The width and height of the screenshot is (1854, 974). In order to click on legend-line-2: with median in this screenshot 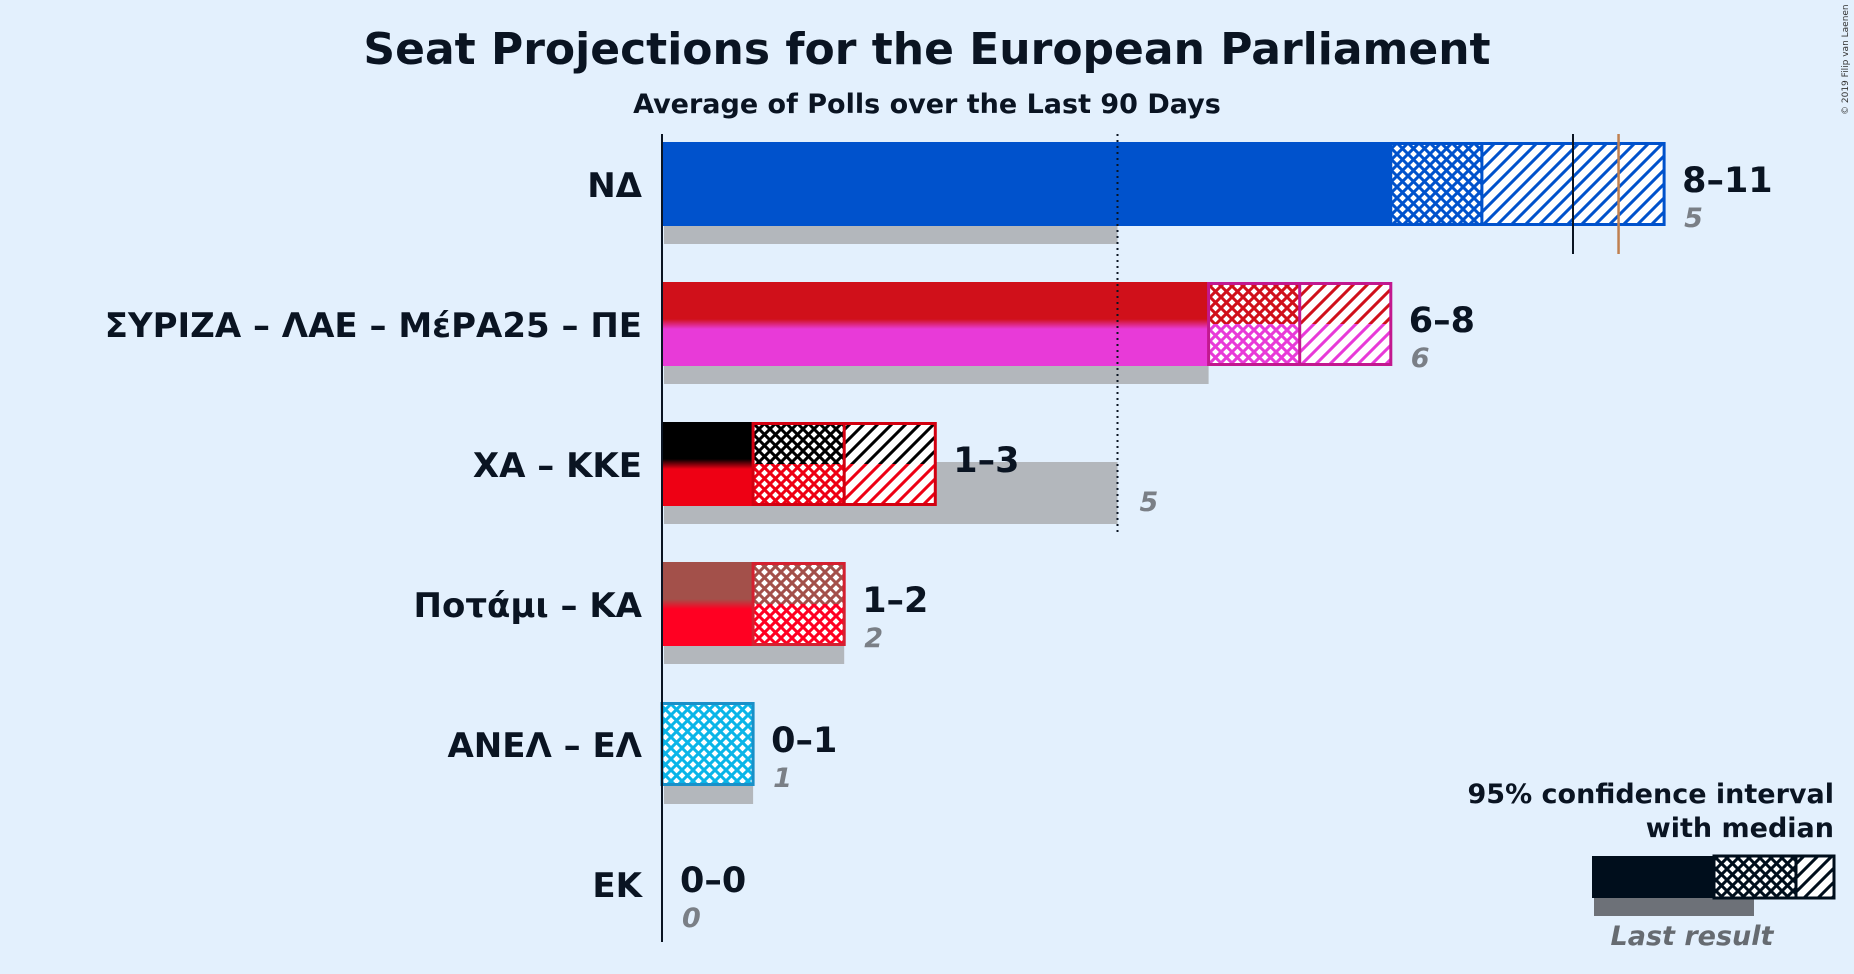, I will do `click(1740, 828)`.